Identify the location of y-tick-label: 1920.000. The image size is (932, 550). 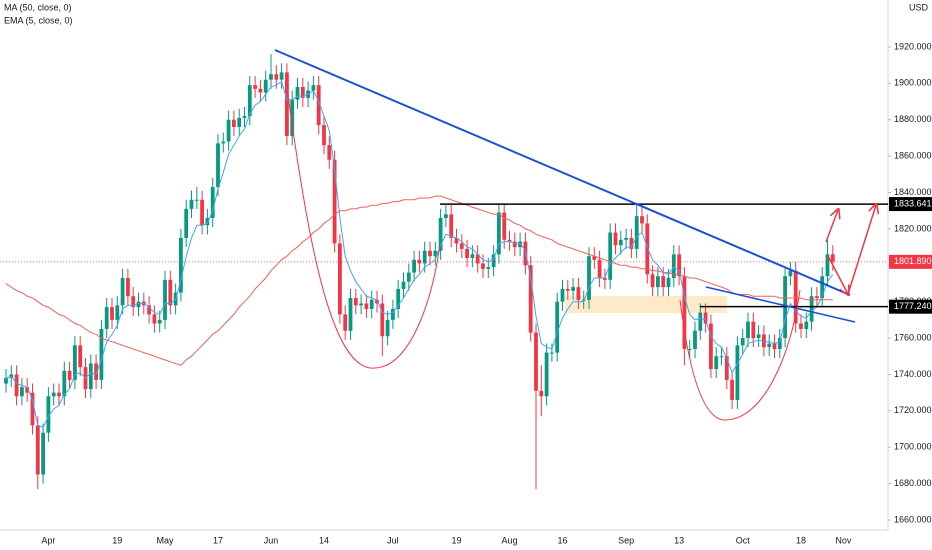
(913, 46).